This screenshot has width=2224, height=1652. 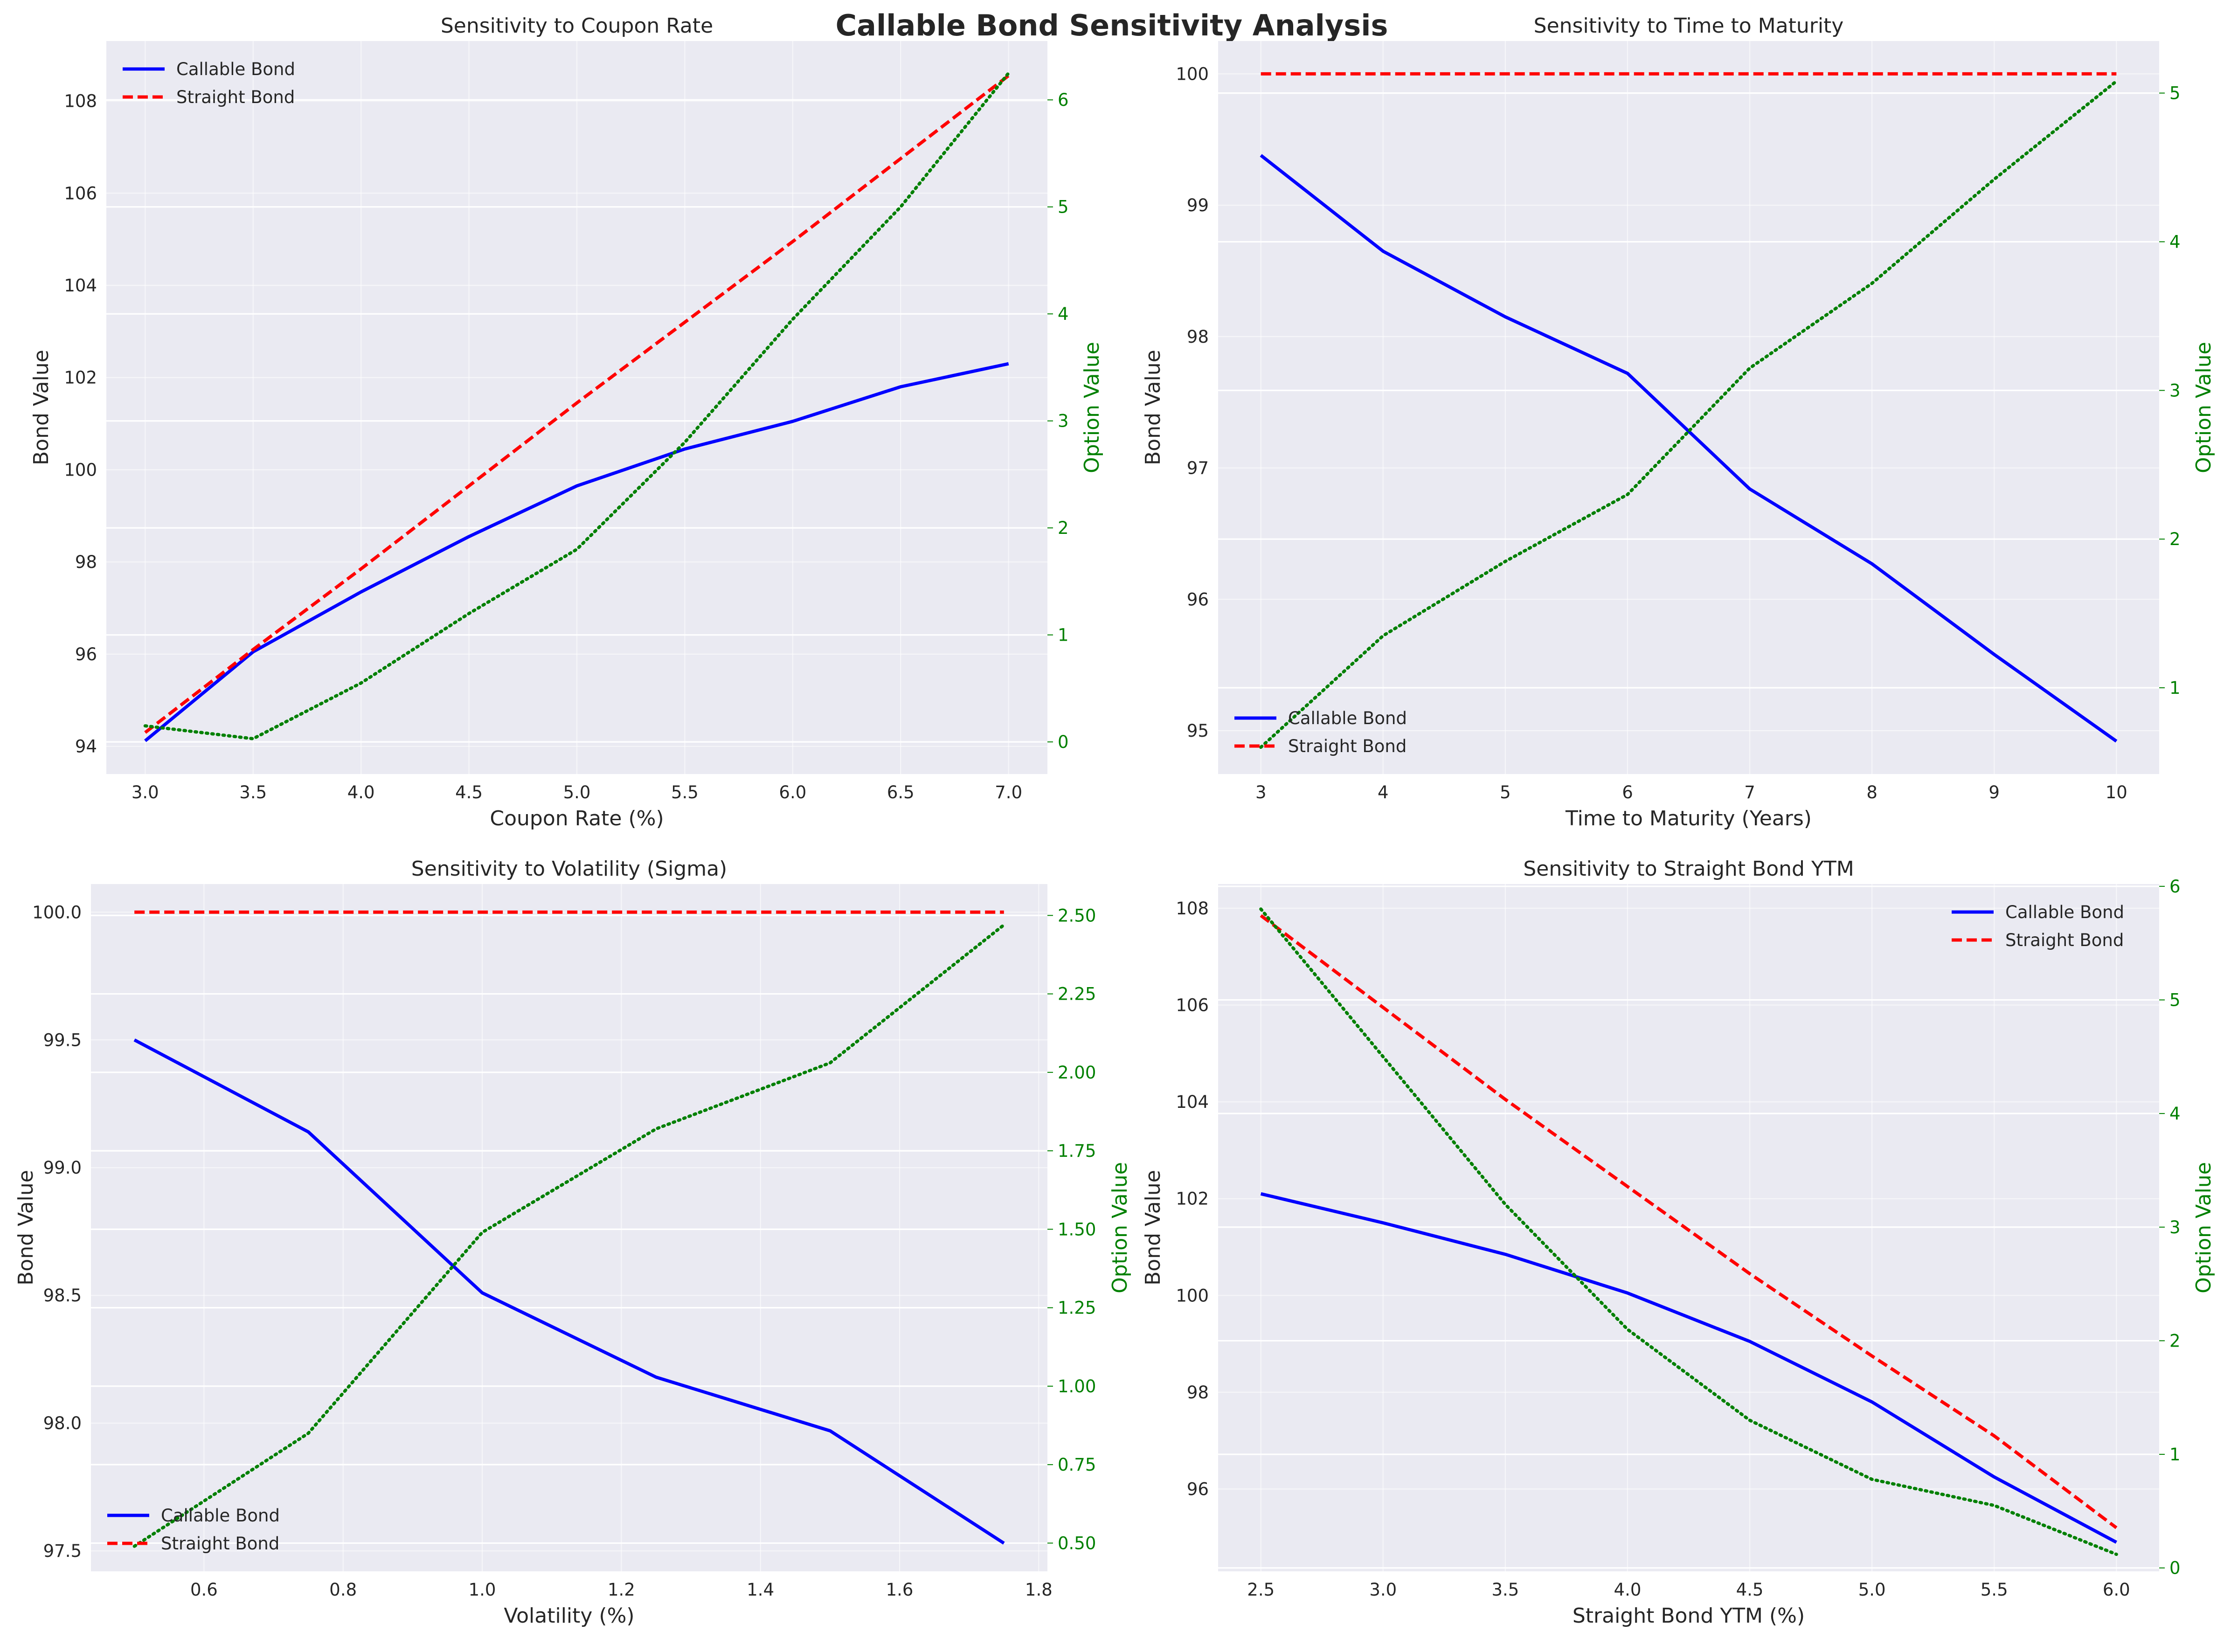 What do you see at coordinates (2116, 1590) in the screenshot?
I see `x-tick-label: 6.0` at bounding box center [2116, 1590].